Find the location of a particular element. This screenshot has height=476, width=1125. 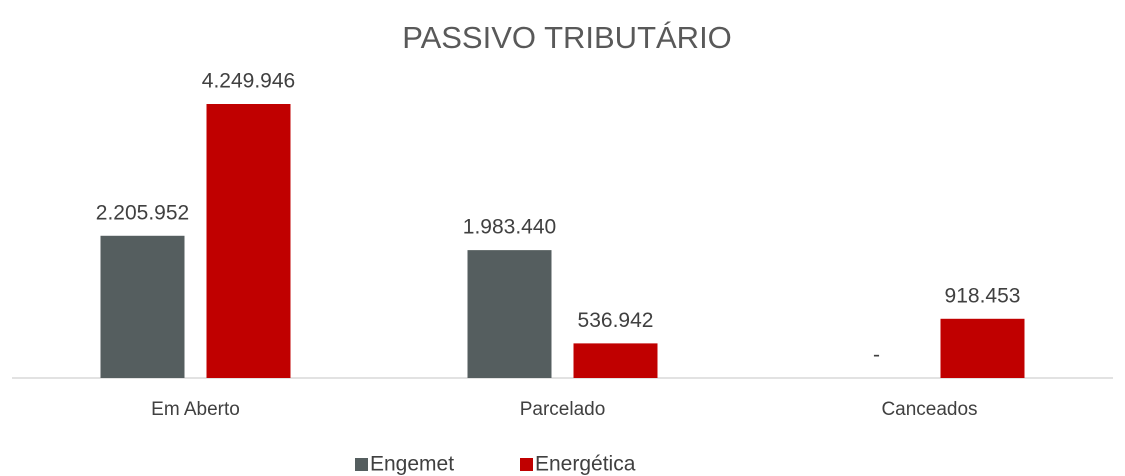

x-tick-label: Parcelado is located at coordinates (563, 409).